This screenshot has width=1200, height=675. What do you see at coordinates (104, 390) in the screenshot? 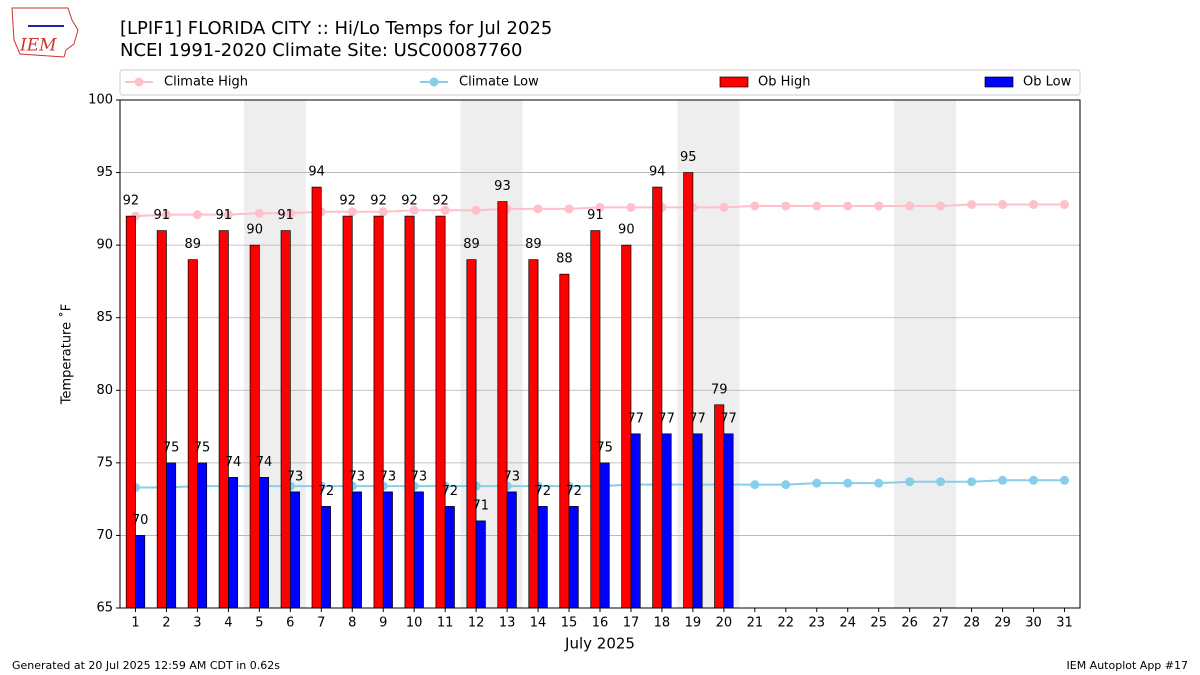
I see `y-tick-label: 80` at bounding box center [104, 390].